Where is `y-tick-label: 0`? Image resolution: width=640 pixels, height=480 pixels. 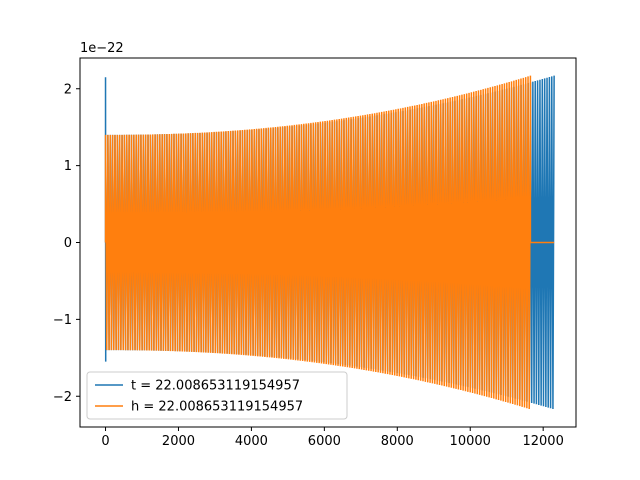
y-tick-label: 0 is located at coordinates (68, 243).